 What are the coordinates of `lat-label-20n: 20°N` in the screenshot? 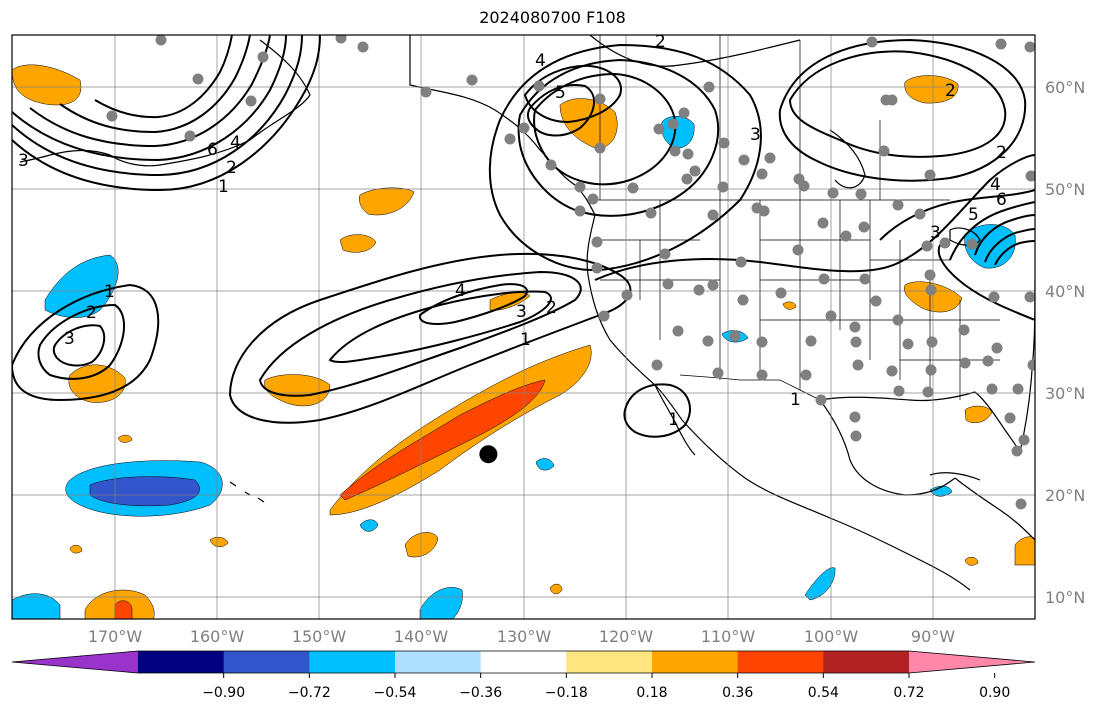 It's located at (1065, 495).